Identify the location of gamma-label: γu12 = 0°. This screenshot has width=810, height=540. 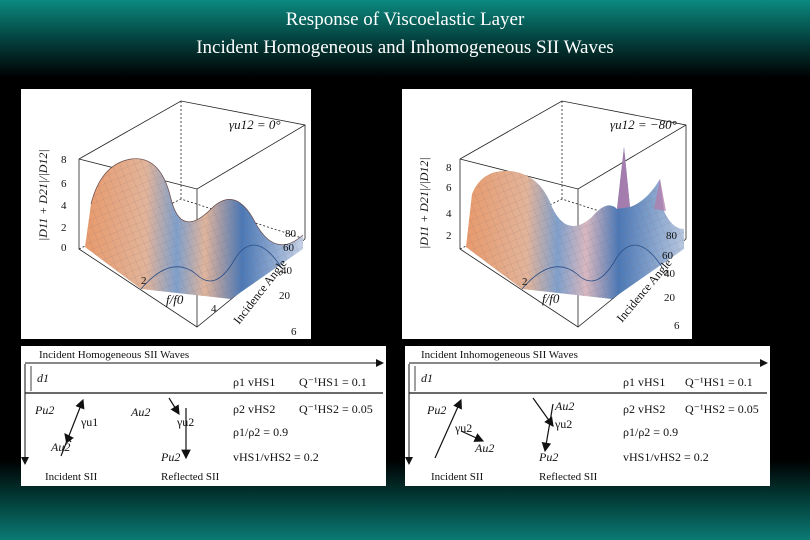
(255, 124).